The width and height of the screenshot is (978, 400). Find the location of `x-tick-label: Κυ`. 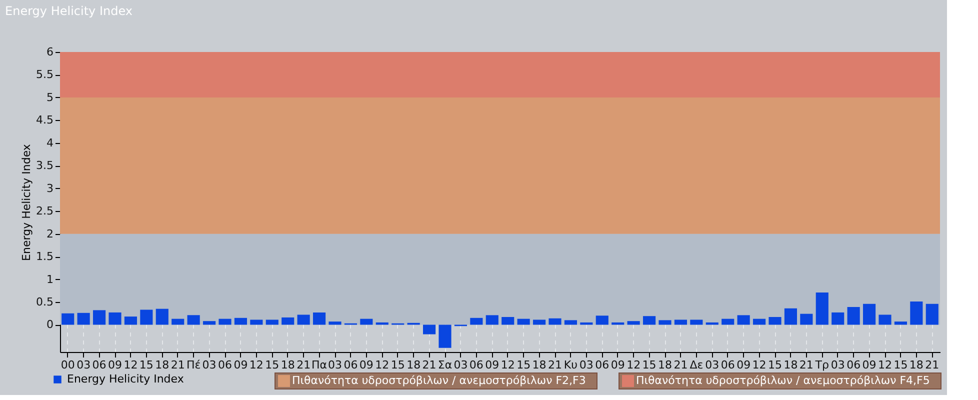

x-tick-label: Κυ is located at coordinates (571, 365).